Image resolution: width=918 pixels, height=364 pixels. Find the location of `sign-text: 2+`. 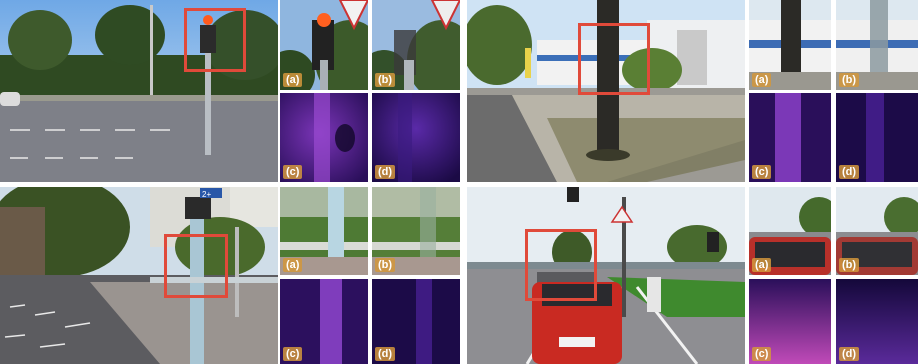

sign-text: 2+ is located at coordinates (206, 194).